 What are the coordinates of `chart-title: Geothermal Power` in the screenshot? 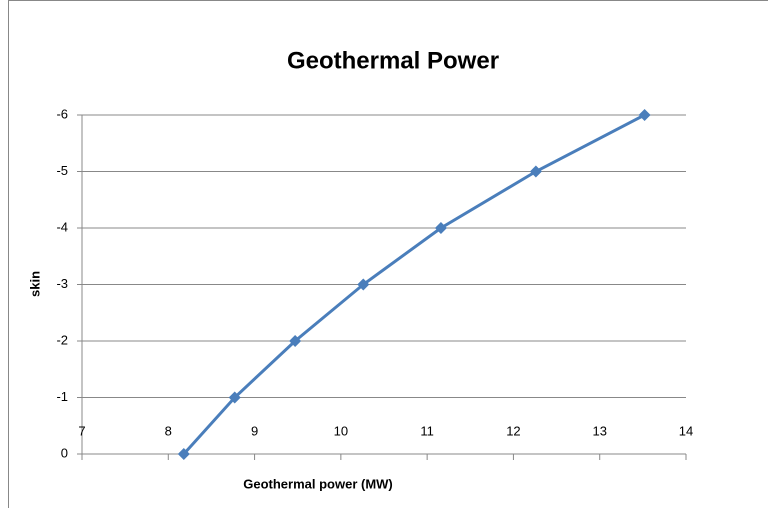 It's located at (393, 60).